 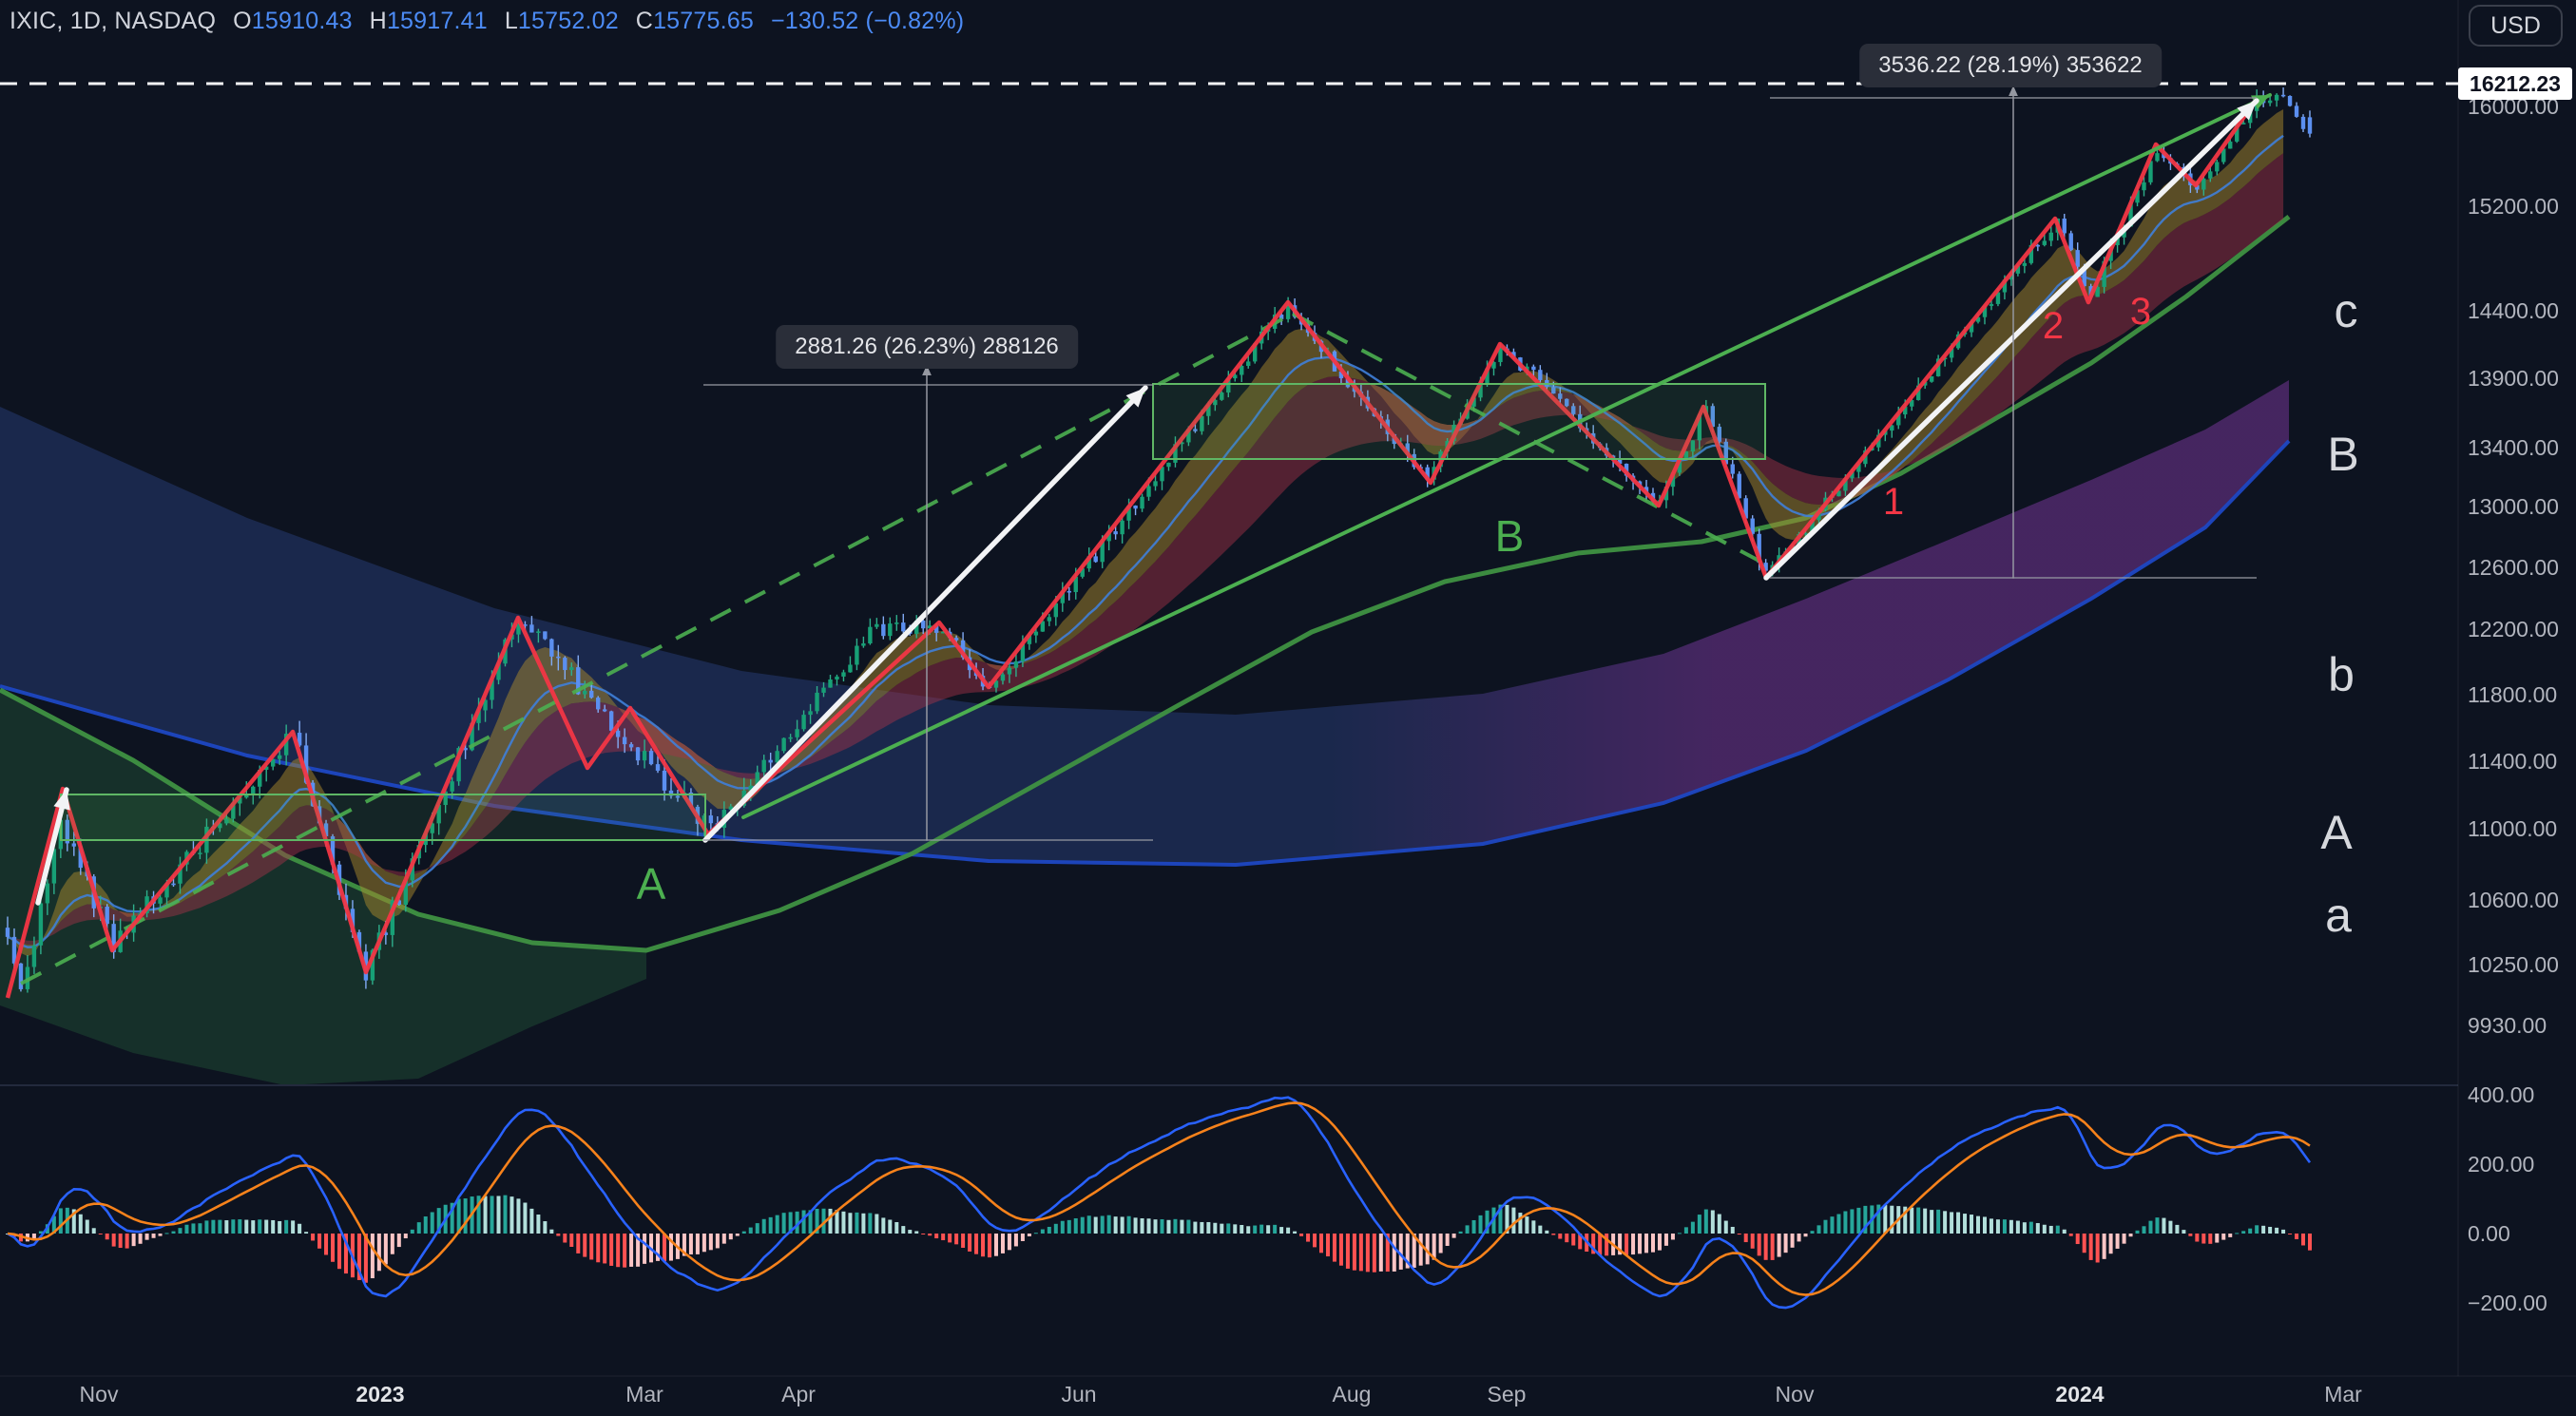 What do you see at coordinates (2011, 65) in the screenshot?
I see `measurement-label: 3536.22 (28.19%) 353622` at bounding box center [2011, 65].